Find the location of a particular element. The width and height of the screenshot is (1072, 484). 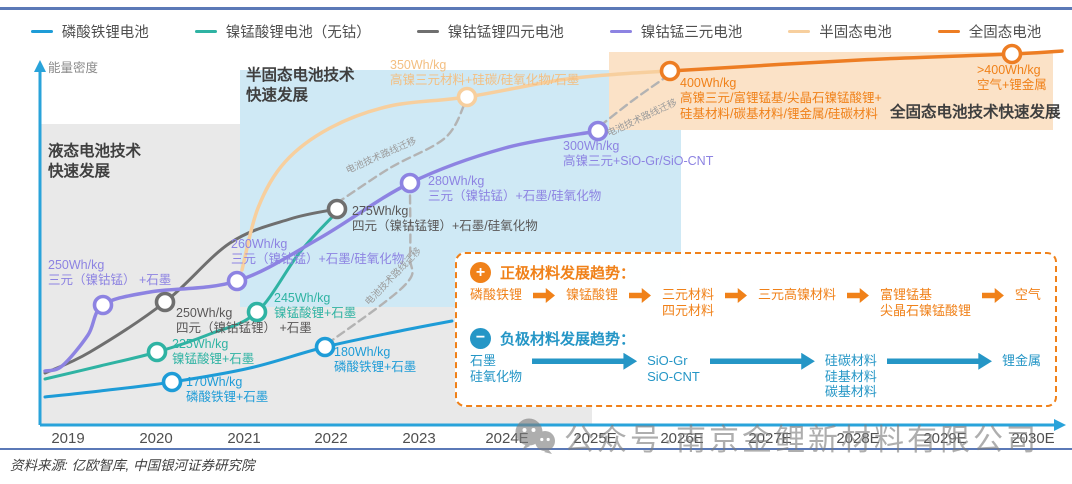

data-label-9: 280Wh/kg 三元（镍钴锰）+石墨/硅氧化物 is located at coordinates (515, 189).